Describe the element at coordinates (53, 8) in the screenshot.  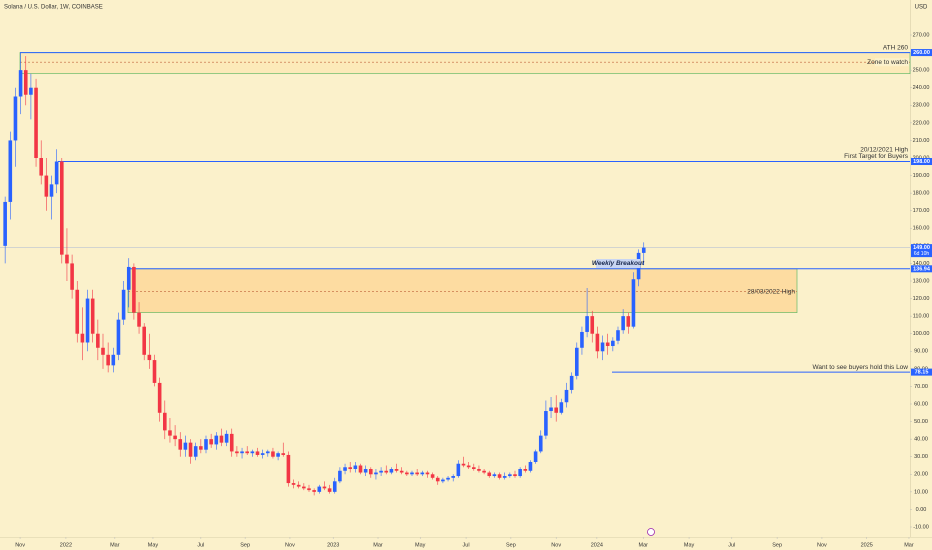
I see `chart-title: Solana / U.S. Dollar, 1W, COINBASE` at that location.